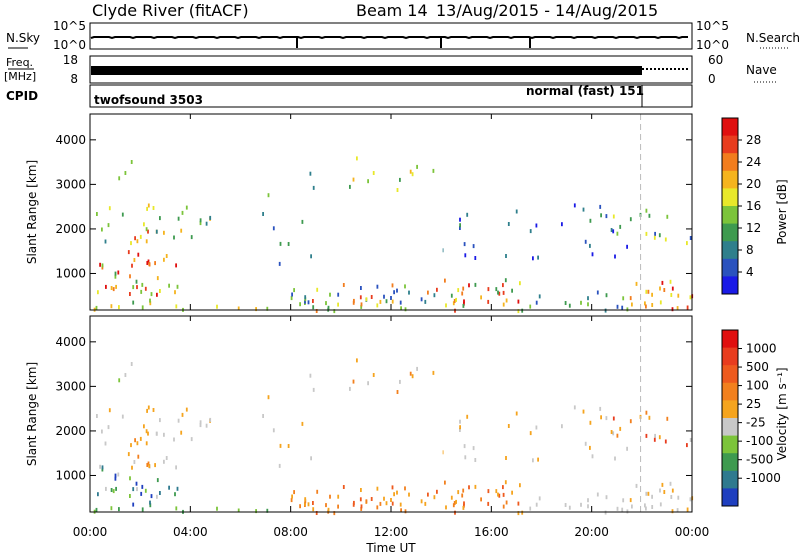 This screenshot has width=800, height=558. I want to click on nave-tick-top: 60, so click(715, 60).